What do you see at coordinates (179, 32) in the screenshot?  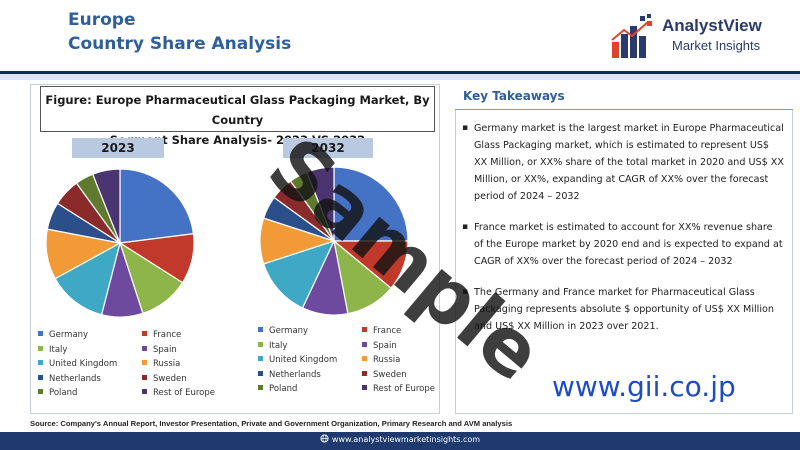 I see `page-title: Europe Country Share Analysis` at bounding box center [179, 32].